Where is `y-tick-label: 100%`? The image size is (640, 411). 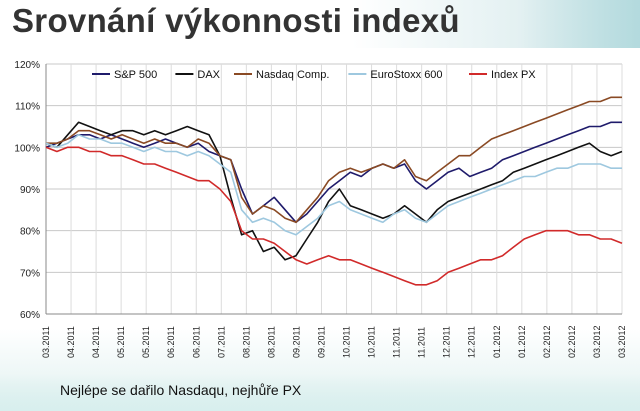 y-tick-label: 100% is located at coordinates (27, 148).